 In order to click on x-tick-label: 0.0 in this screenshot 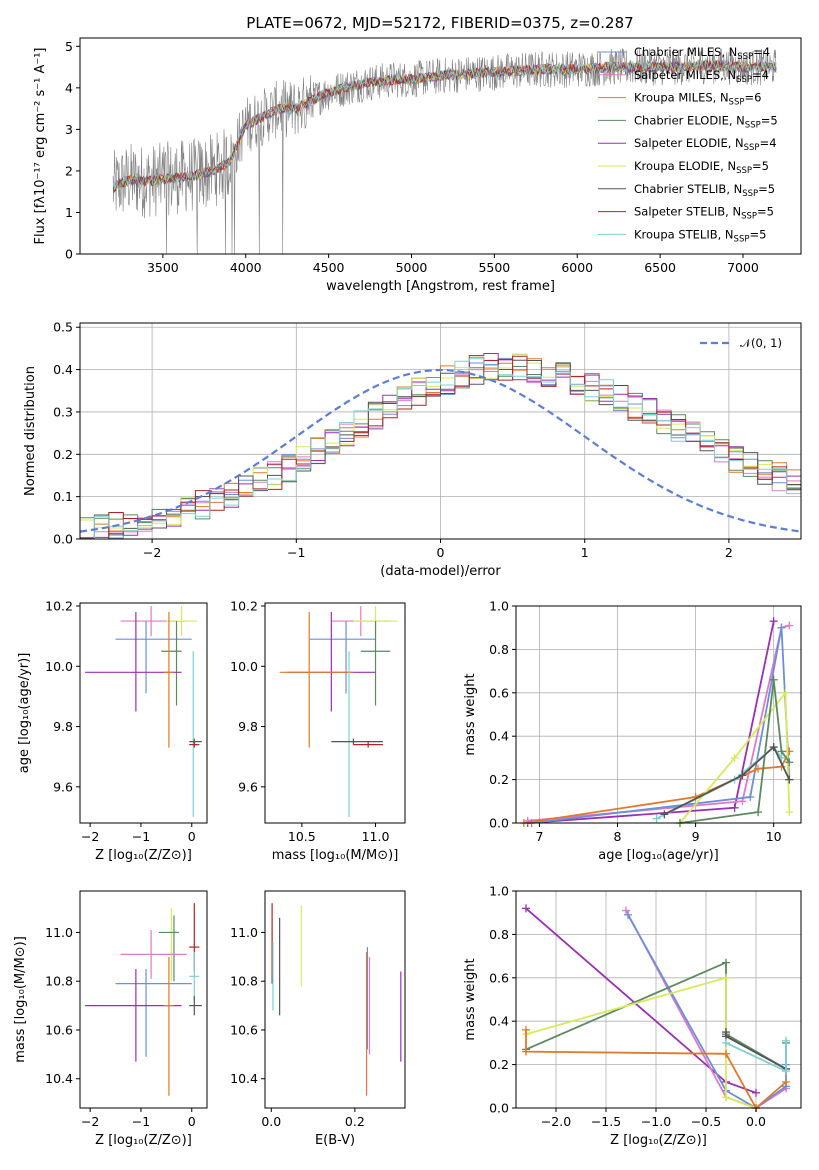, I will do `click(756, 1121)`.